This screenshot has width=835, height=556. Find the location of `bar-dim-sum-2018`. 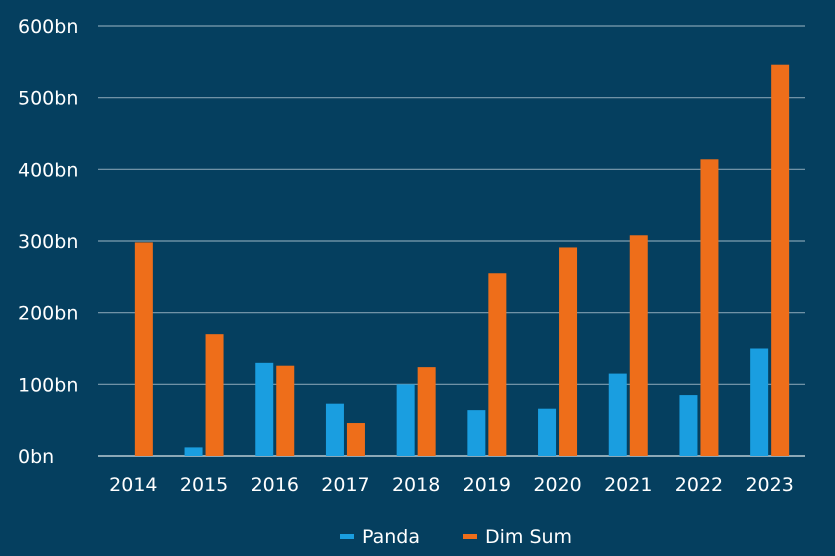

bar-dim-sum-2018 is located at coordinates (426, 411).